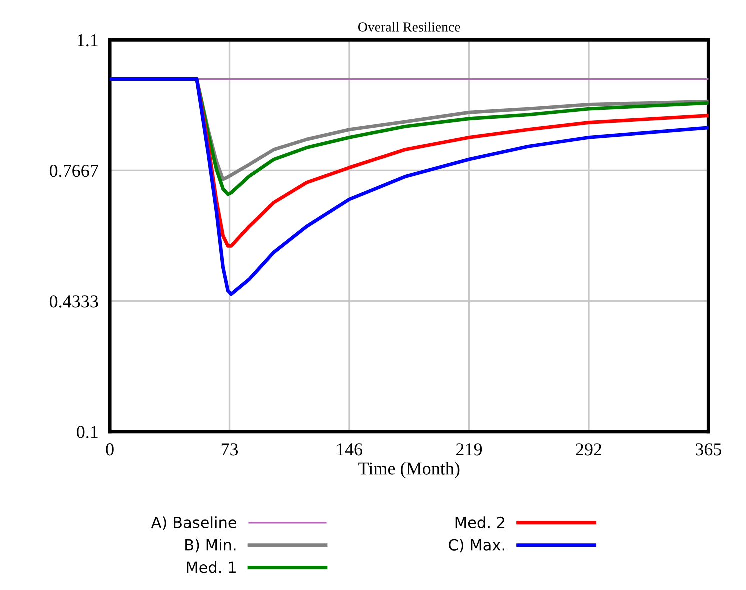 The height and width of the screenshot is (590, 746). What do you see at coordinates (230, 450) in the screenshot?
I see `x-tick-label: 73` at bounding box center [230, 450].